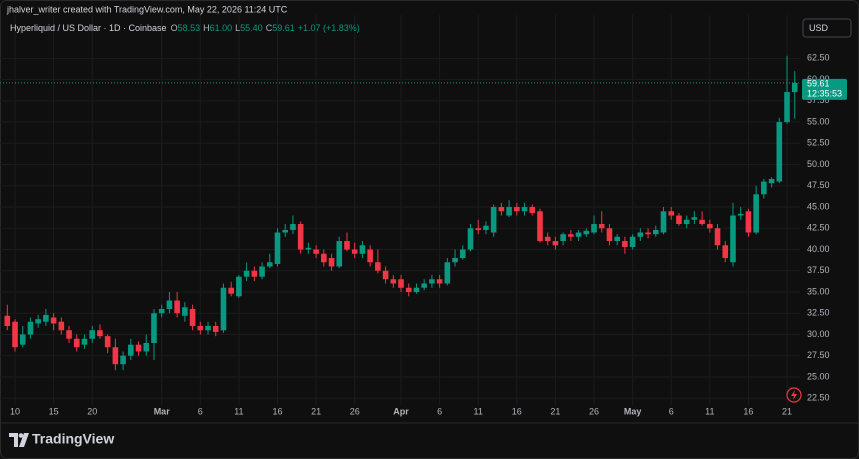  What do you see at coordinates (355, 411) in the screenshot?
I see `x-tick-label: 26` at bounding box center [355, 411].